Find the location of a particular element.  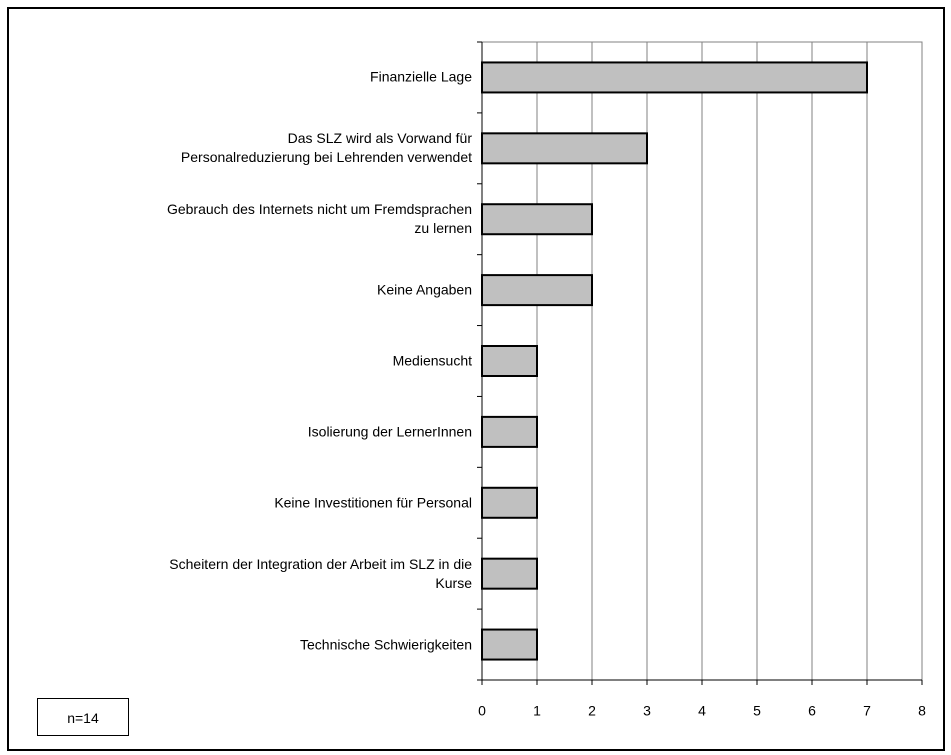

x-tick-label: 2 is located at coordinates (592, 711).